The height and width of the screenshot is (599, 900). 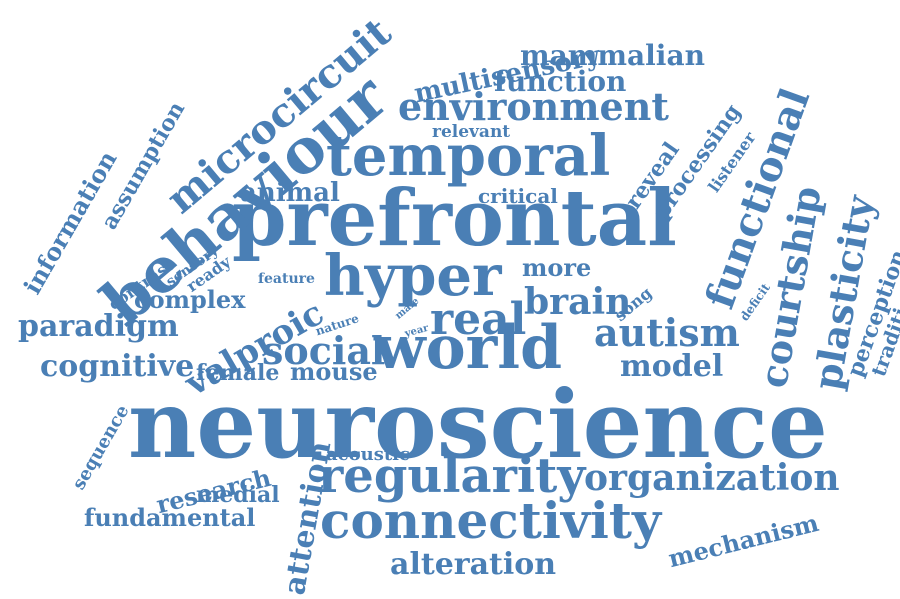 I want to click on word-model: model, so click(x=672, y=366).